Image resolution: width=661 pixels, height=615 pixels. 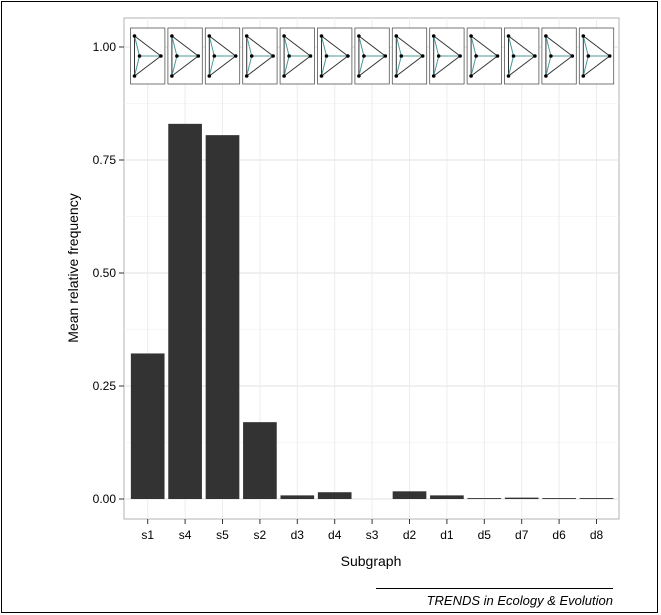 I want to click on x-tick-label: s5, so click(x=222, y=535).